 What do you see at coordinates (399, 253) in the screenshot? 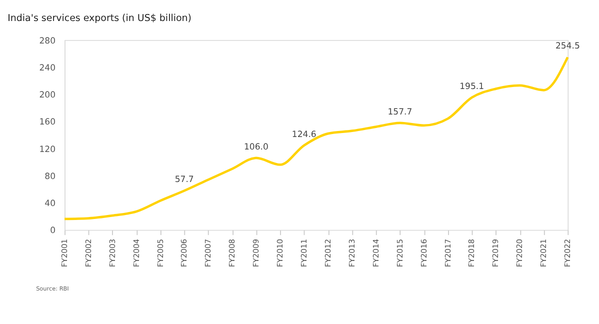
I see `x-tick-label: FY2015` at bounding box center [399, 253].